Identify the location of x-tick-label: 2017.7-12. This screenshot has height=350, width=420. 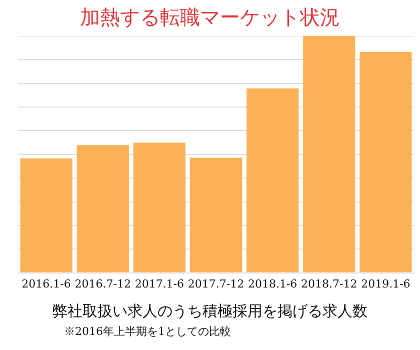
(216, 283).